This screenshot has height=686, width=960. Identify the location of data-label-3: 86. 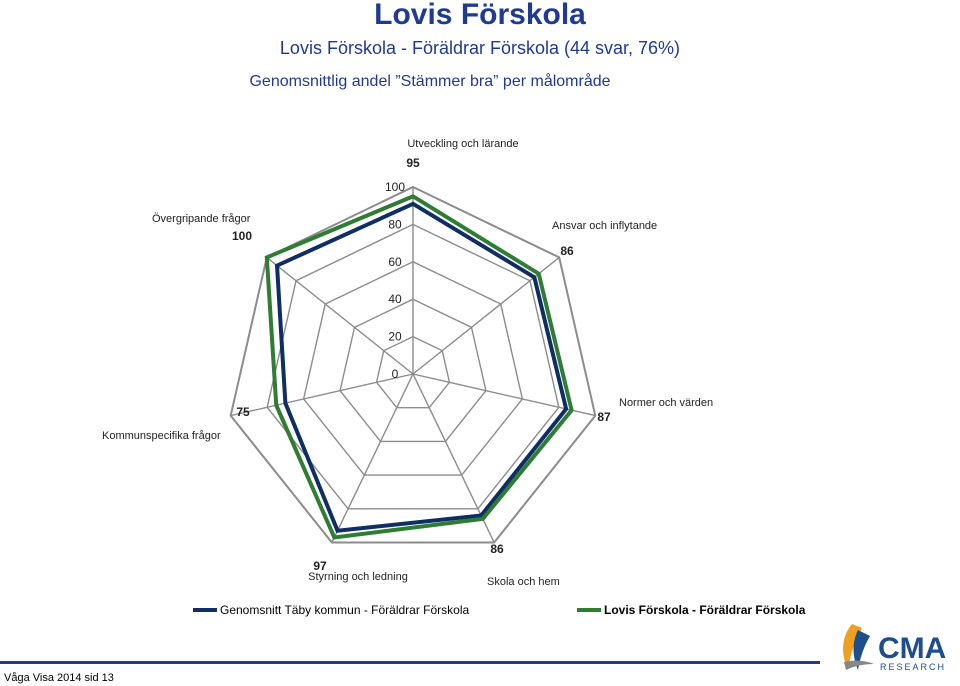
(497, 549).